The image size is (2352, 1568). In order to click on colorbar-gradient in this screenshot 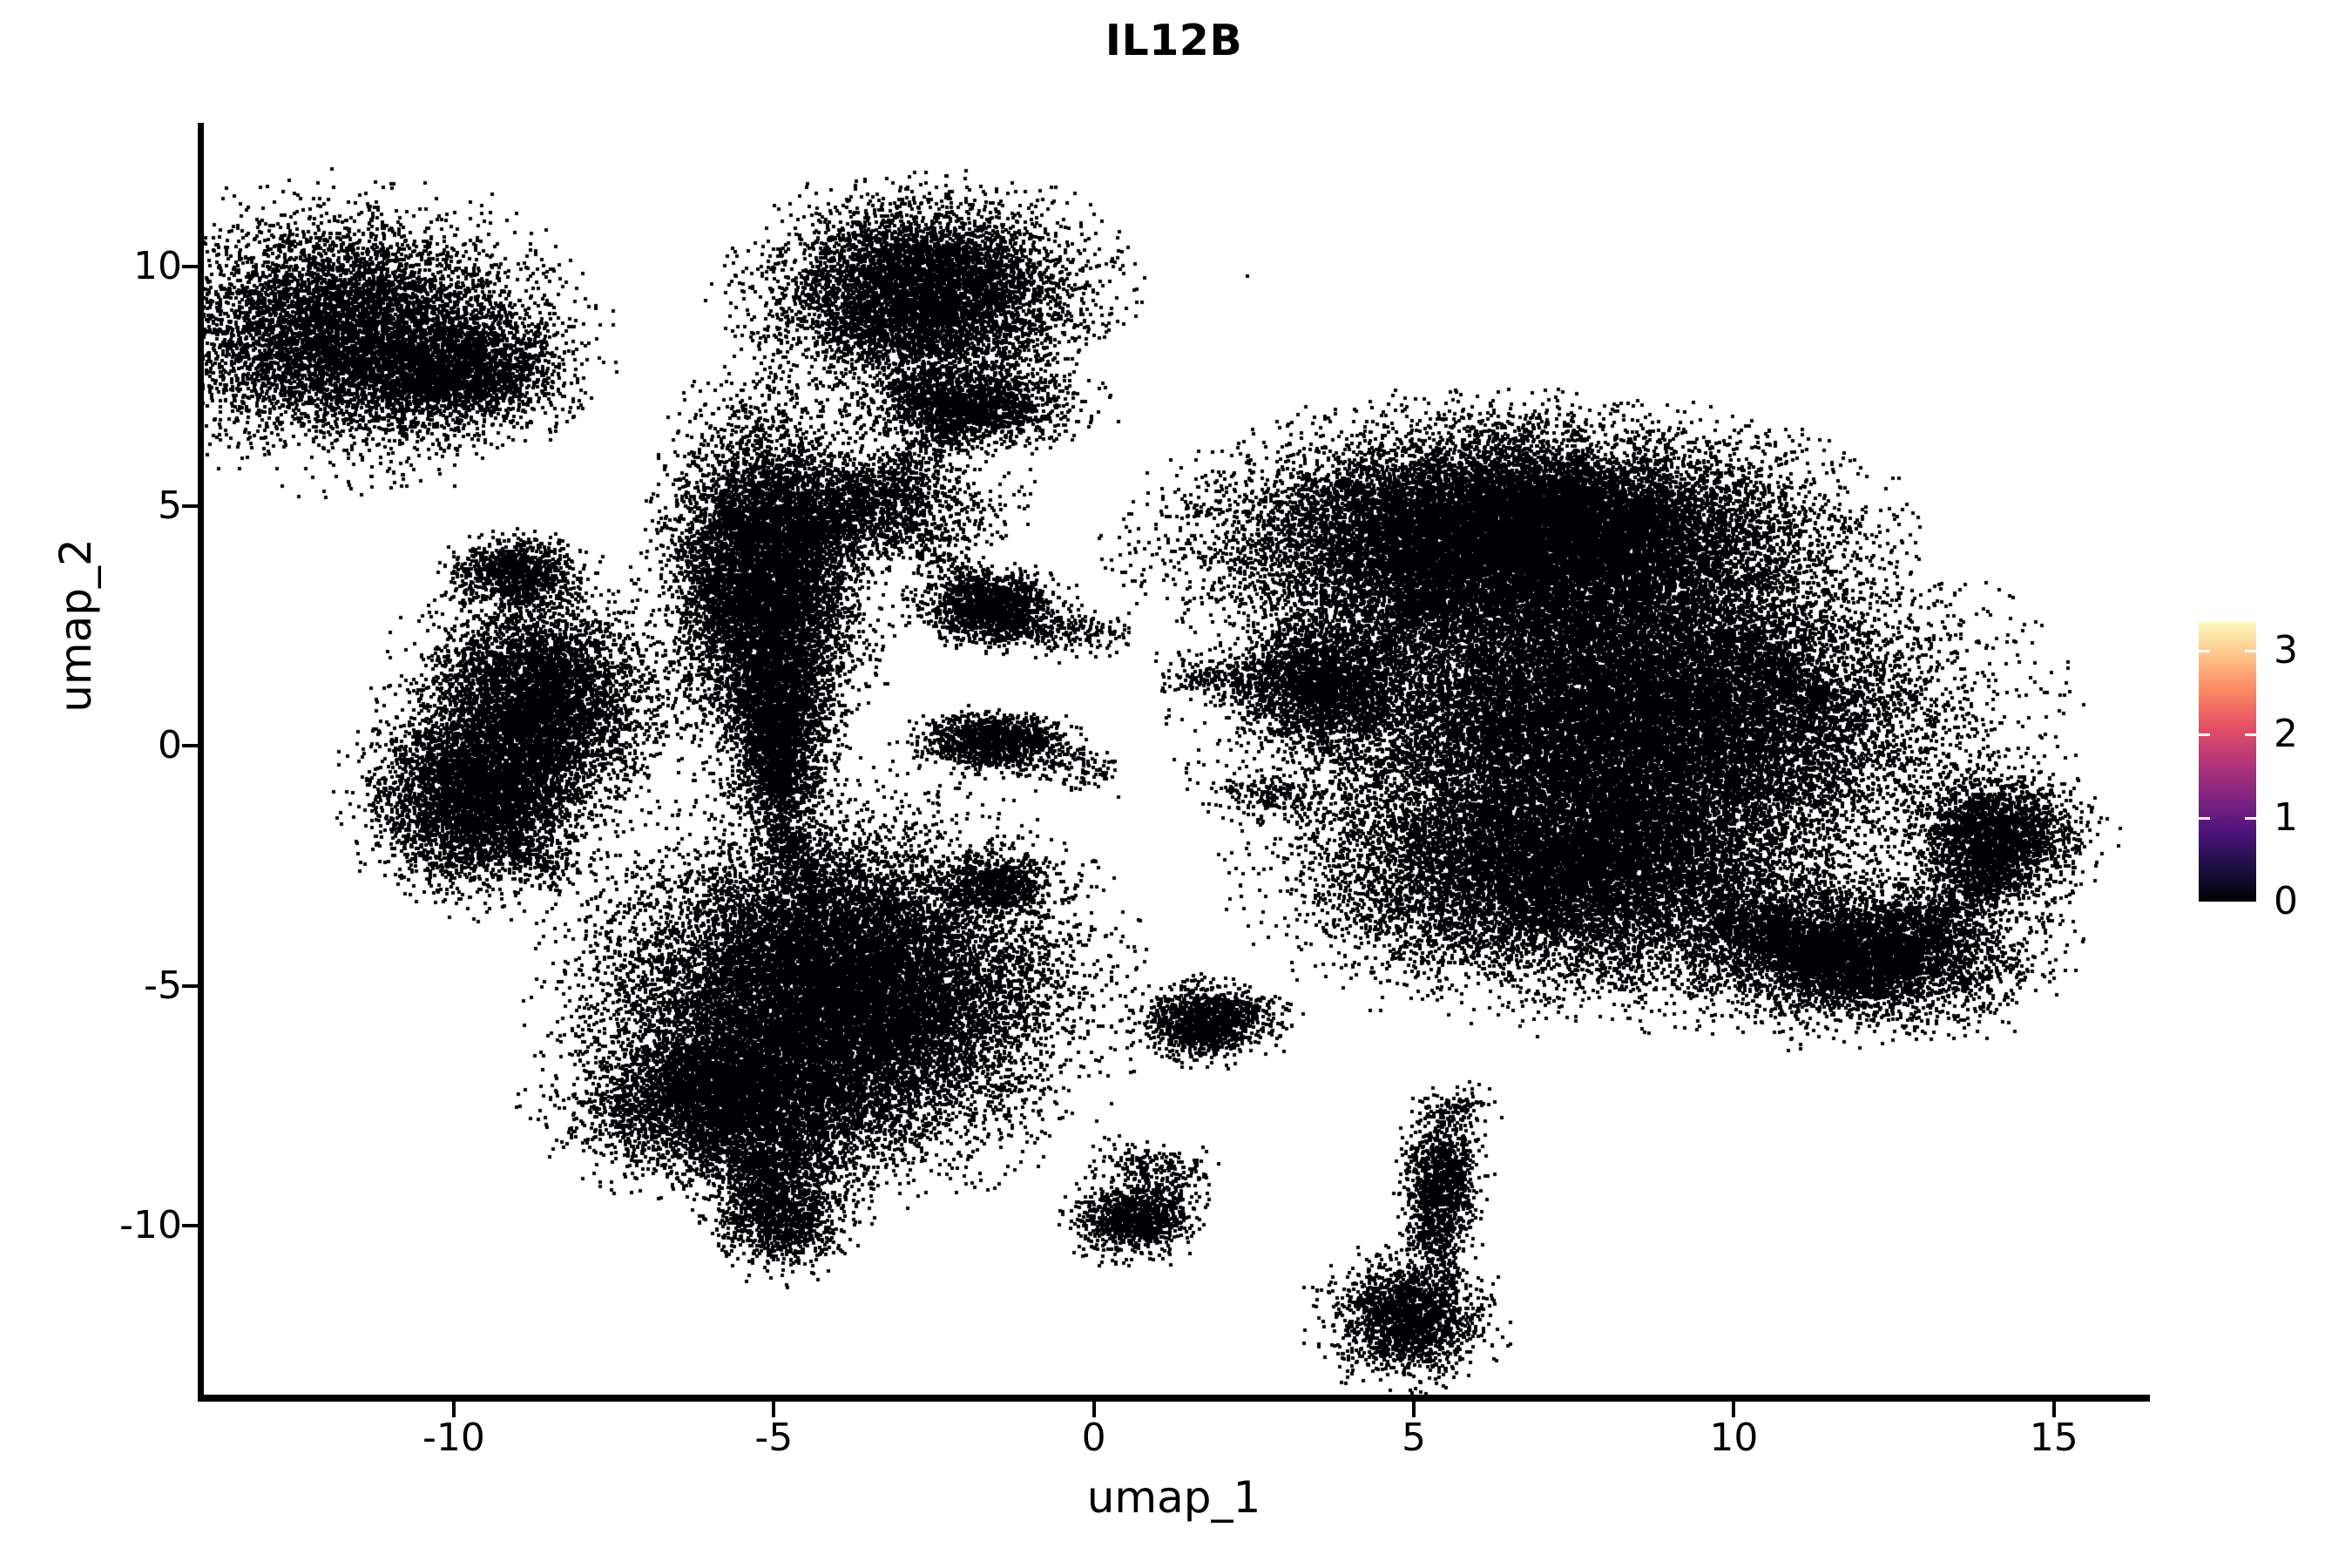, I will do `click(2227, 761)`.